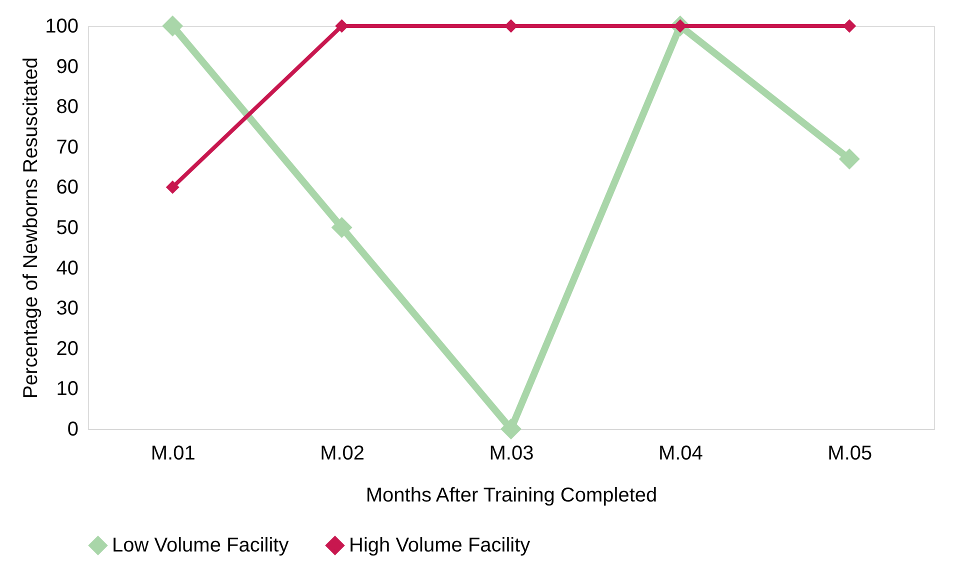 Image resolution: width=954 pixels, height=576 pixels. I want to click on legend-label: Low Volume Facility, so click(200, 545).